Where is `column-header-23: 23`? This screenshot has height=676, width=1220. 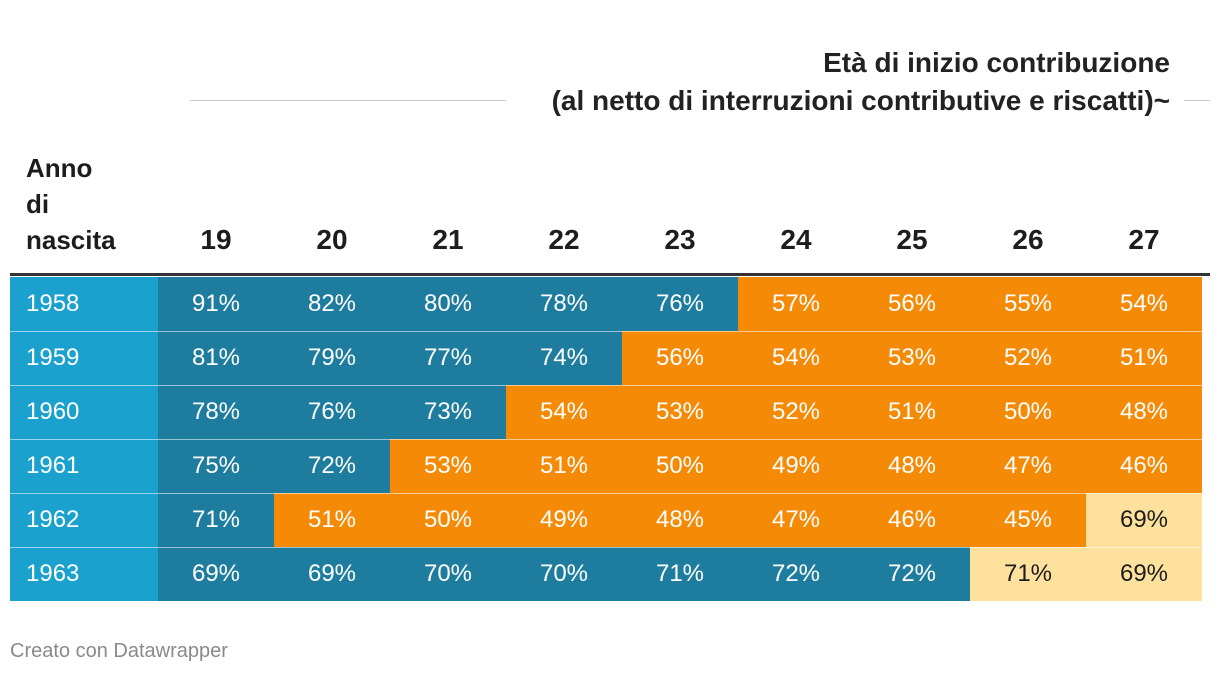 column-header-23: 23 is located at coordinates (680, 239).